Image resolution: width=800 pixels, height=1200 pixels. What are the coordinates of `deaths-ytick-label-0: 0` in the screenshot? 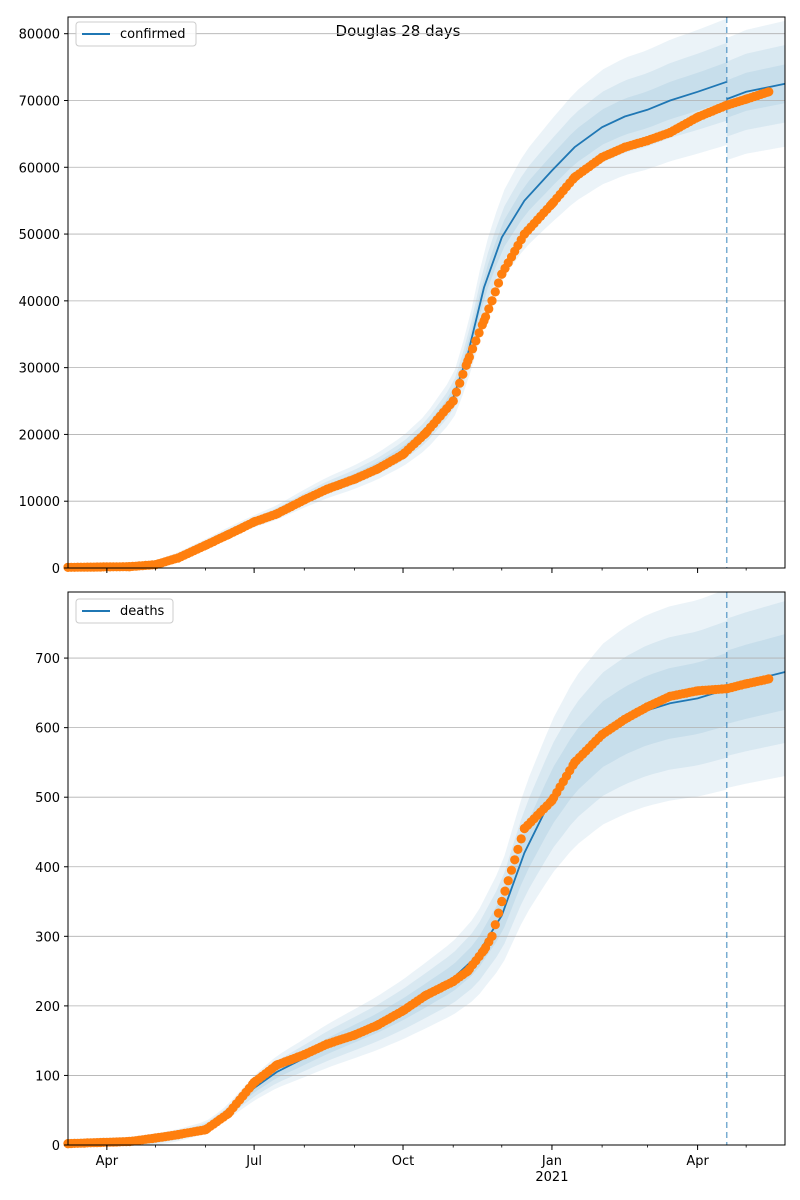 It's located at (56, 1146).